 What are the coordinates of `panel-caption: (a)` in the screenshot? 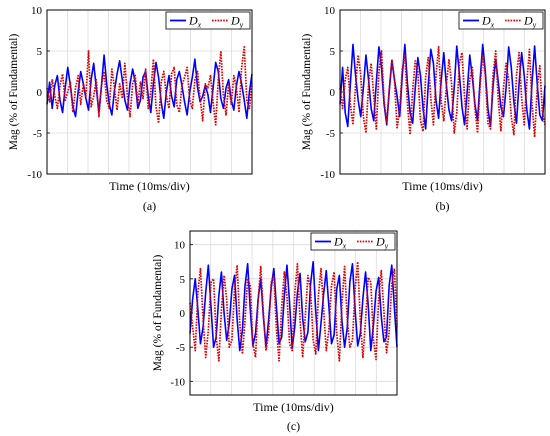 It's located at (149, 206).